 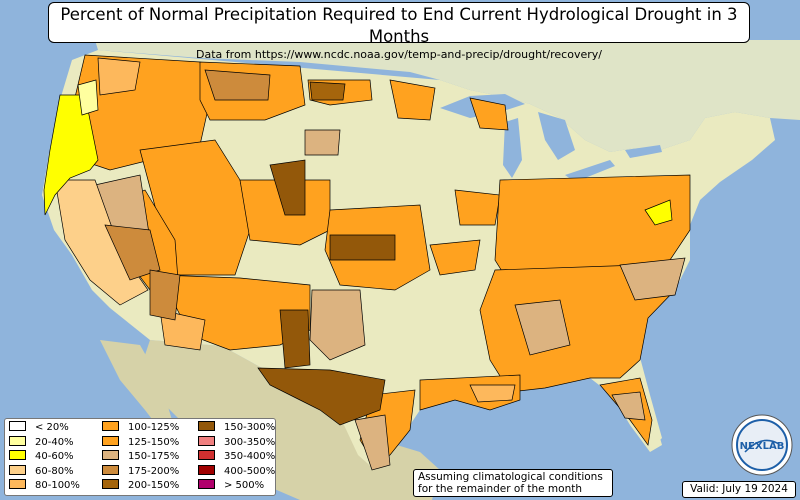 I want to click on legend-item: 100-125%, so click(x=140, y=428).